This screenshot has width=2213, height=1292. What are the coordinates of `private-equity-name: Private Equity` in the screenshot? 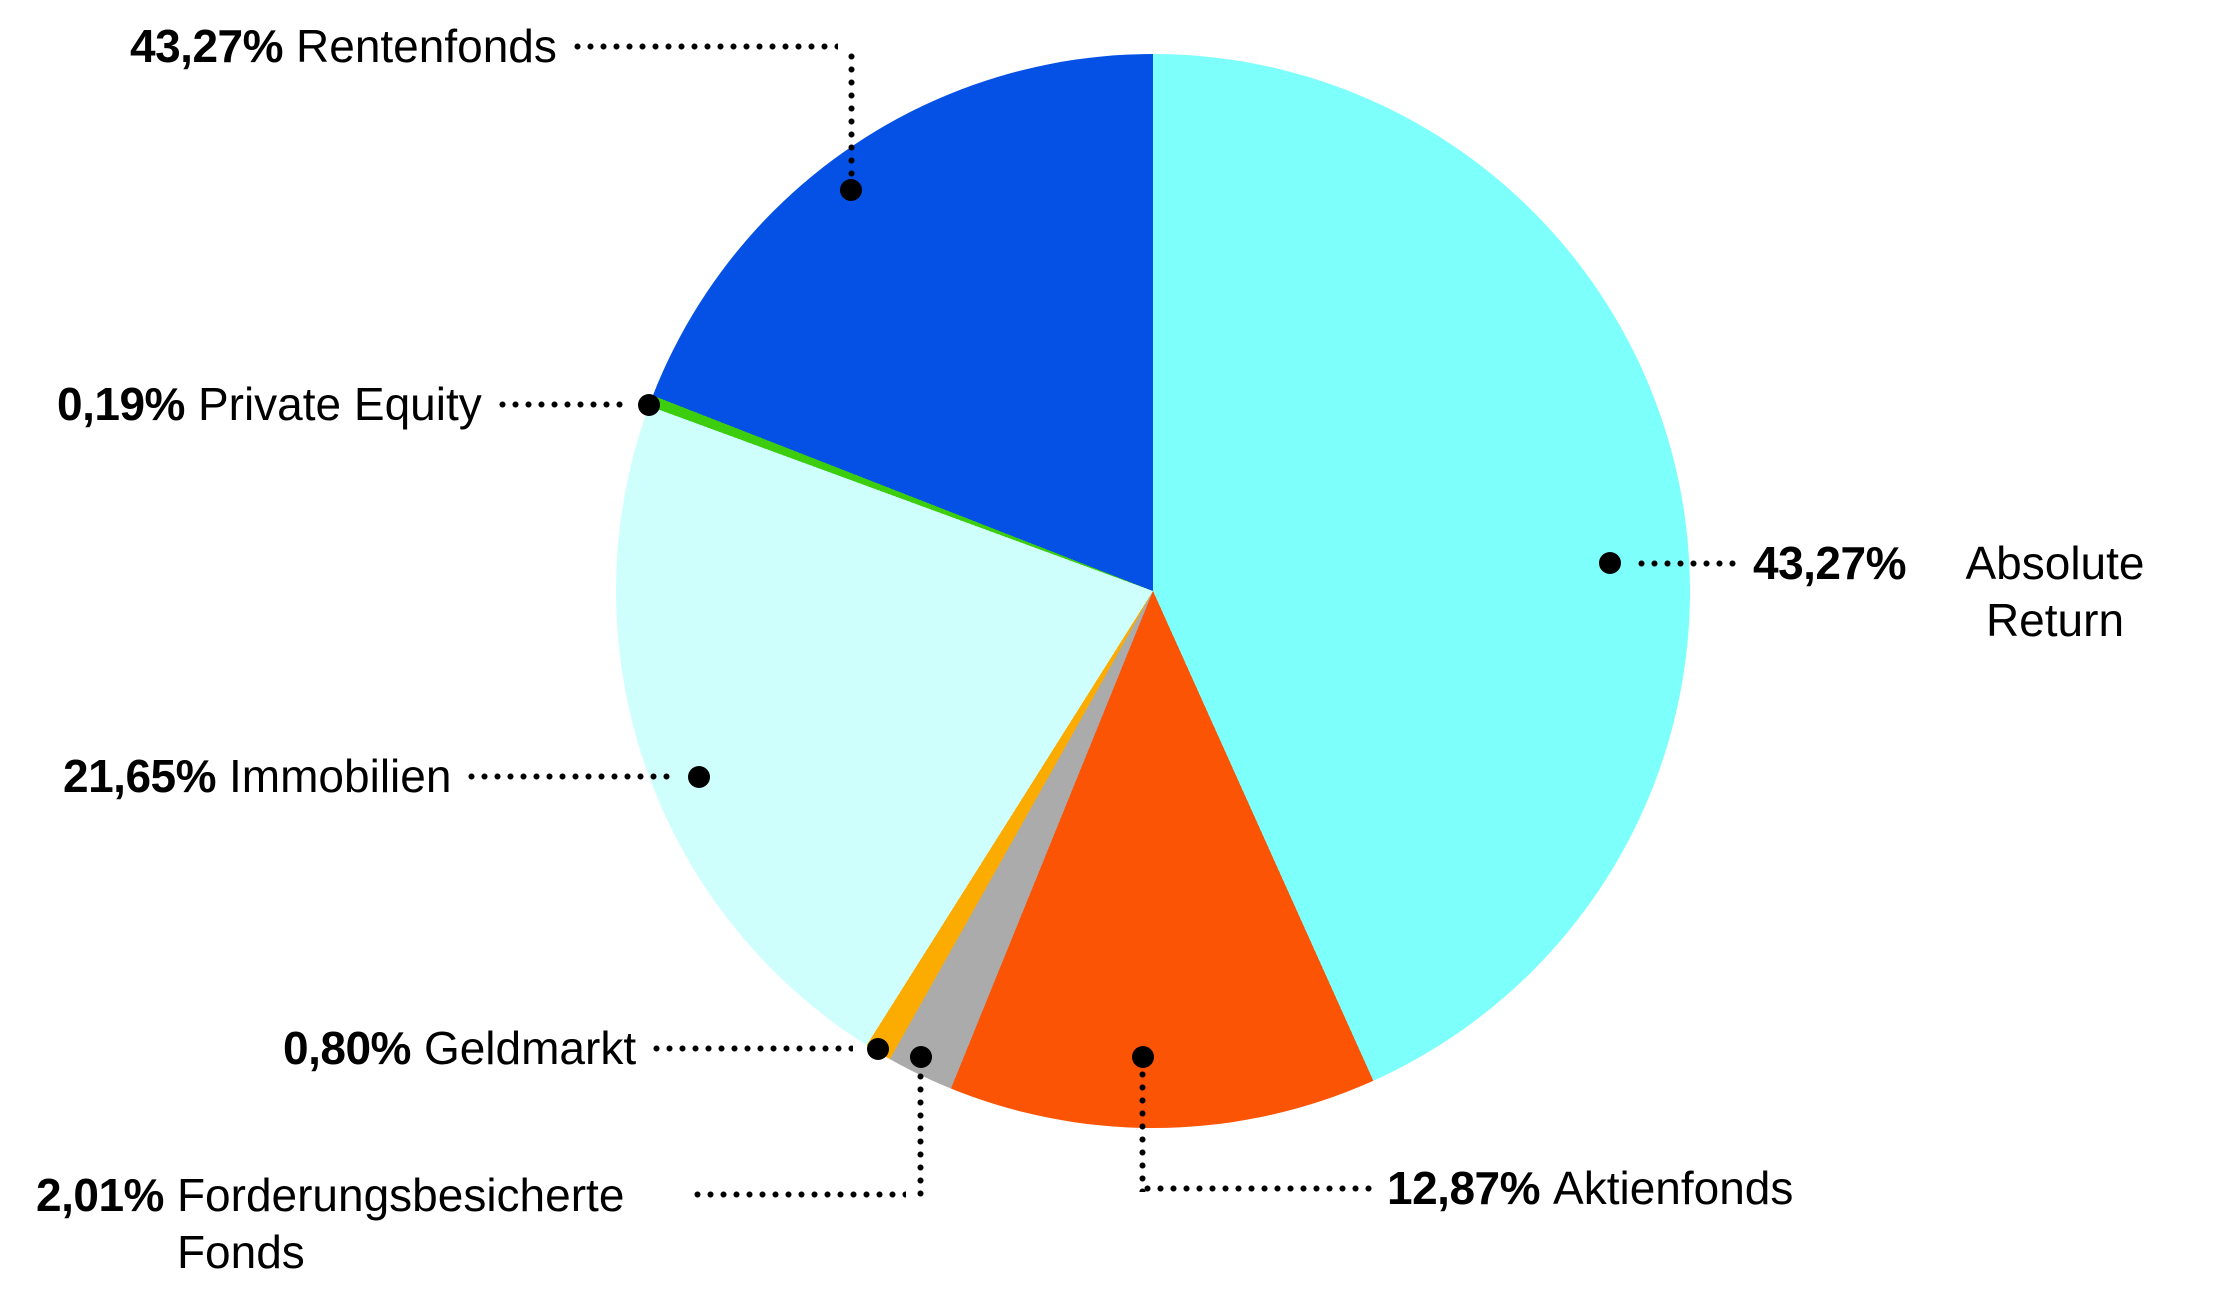 It's located at (339, 404).